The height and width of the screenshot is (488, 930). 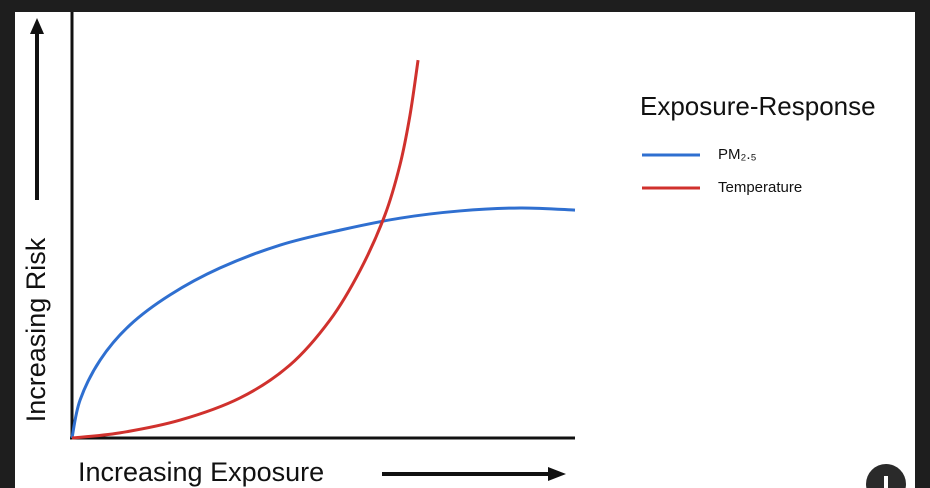 I want to click on legend-title: Exposure-Response, so click(x=758, y=106).